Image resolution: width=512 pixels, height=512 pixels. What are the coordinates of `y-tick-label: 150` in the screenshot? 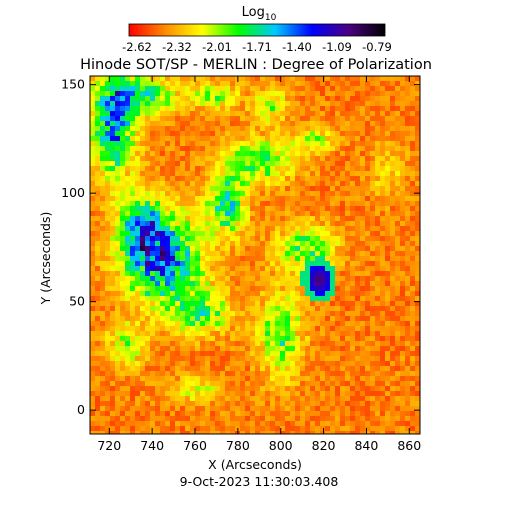 It's located at (73, 84).